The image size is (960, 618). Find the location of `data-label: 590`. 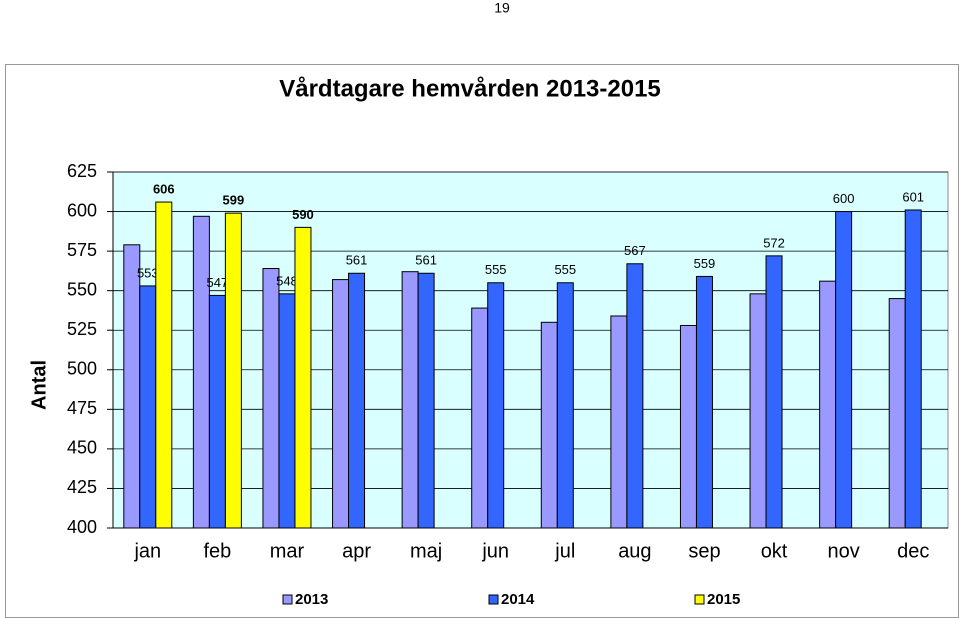

data-label: 590 is located at coordinates (303, 214).